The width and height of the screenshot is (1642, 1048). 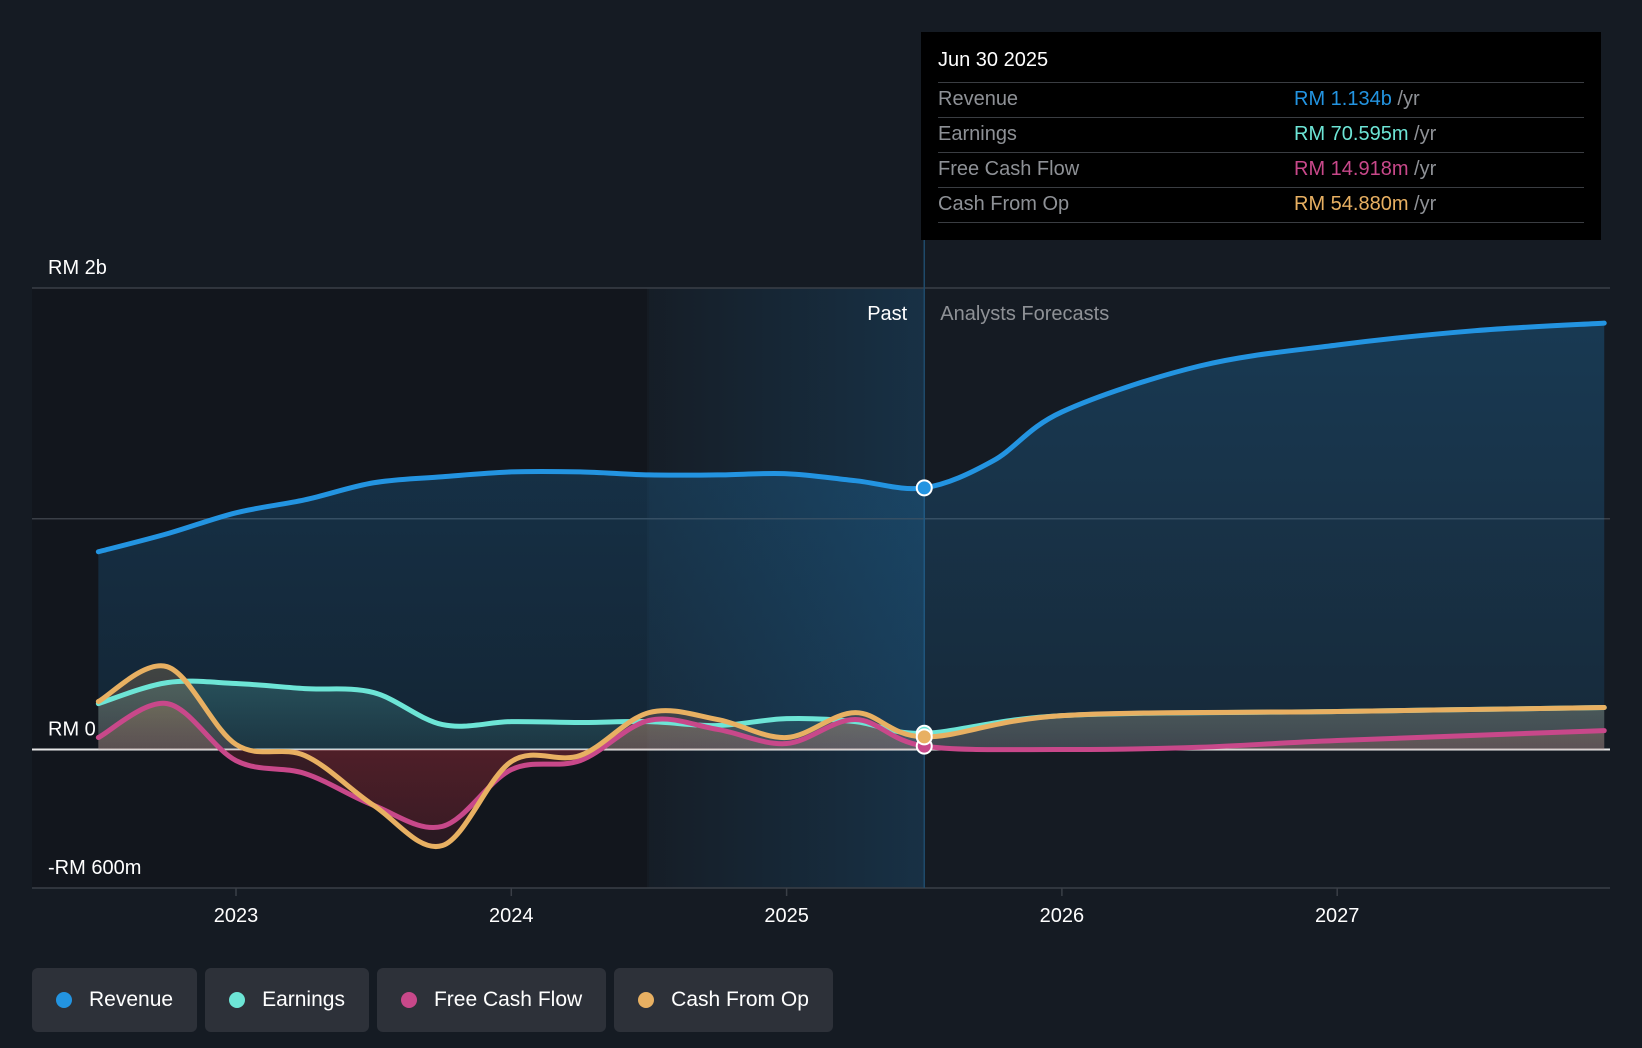 I want to click on free-cash-flow-dot-icon, so click(x=408, y=1000).